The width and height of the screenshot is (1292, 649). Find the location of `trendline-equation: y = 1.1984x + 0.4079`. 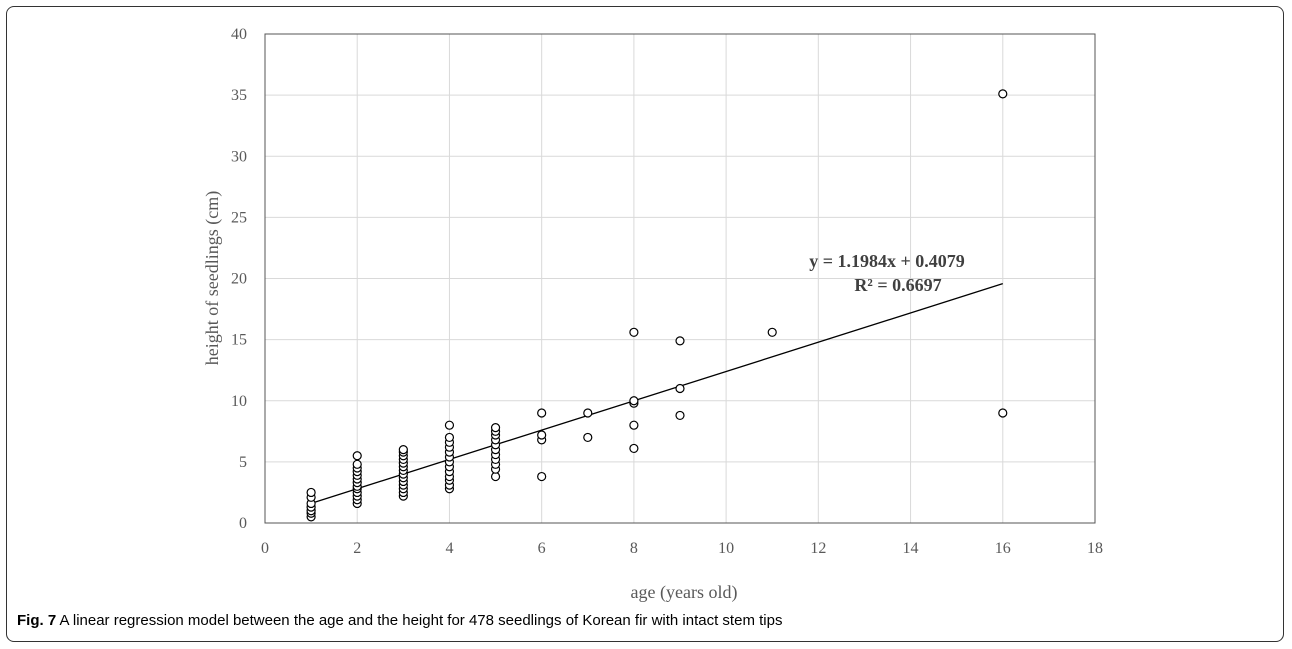

trendline-equation: y = 1.1984x + 0.4079 is located at coordinates (887, 261).